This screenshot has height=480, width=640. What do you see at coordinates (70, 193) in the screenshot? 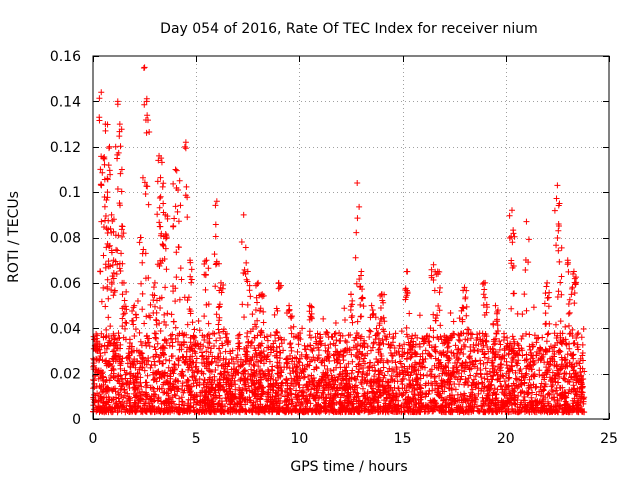
I see `y-tick-label: 0.1` at bounding box center [70, 193].